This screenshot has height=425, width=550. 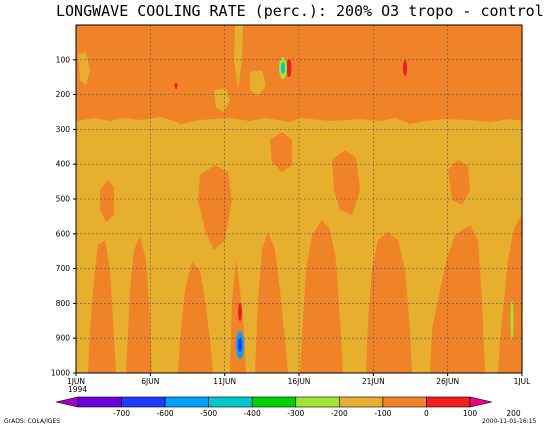 What do you see at coordinates (150, 381) in the screenshot?
I see `x-tick-label: 6JUN` at bounding box center [150, 381].